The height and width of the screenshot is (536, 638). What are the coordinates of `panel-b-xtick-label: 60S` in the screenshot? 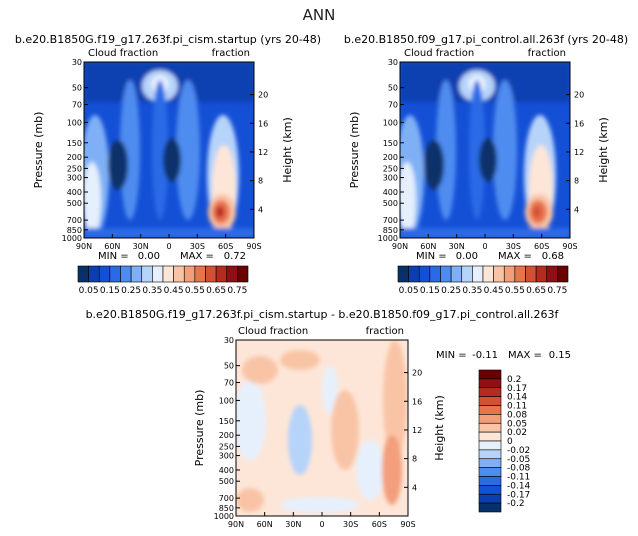 It's located at (541, 246).